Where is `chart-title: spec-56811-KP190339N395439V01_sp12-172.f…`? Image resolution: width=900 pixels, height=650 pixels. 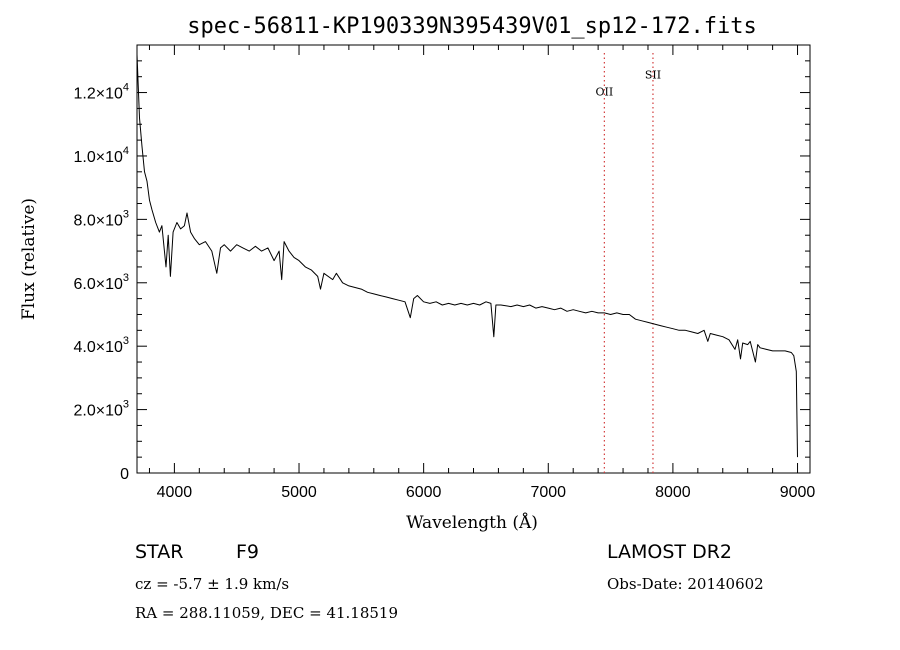
chart-title: spec-56811-KP190339N395439V01_sp12-172.f… is located at coordinates (472, 26).